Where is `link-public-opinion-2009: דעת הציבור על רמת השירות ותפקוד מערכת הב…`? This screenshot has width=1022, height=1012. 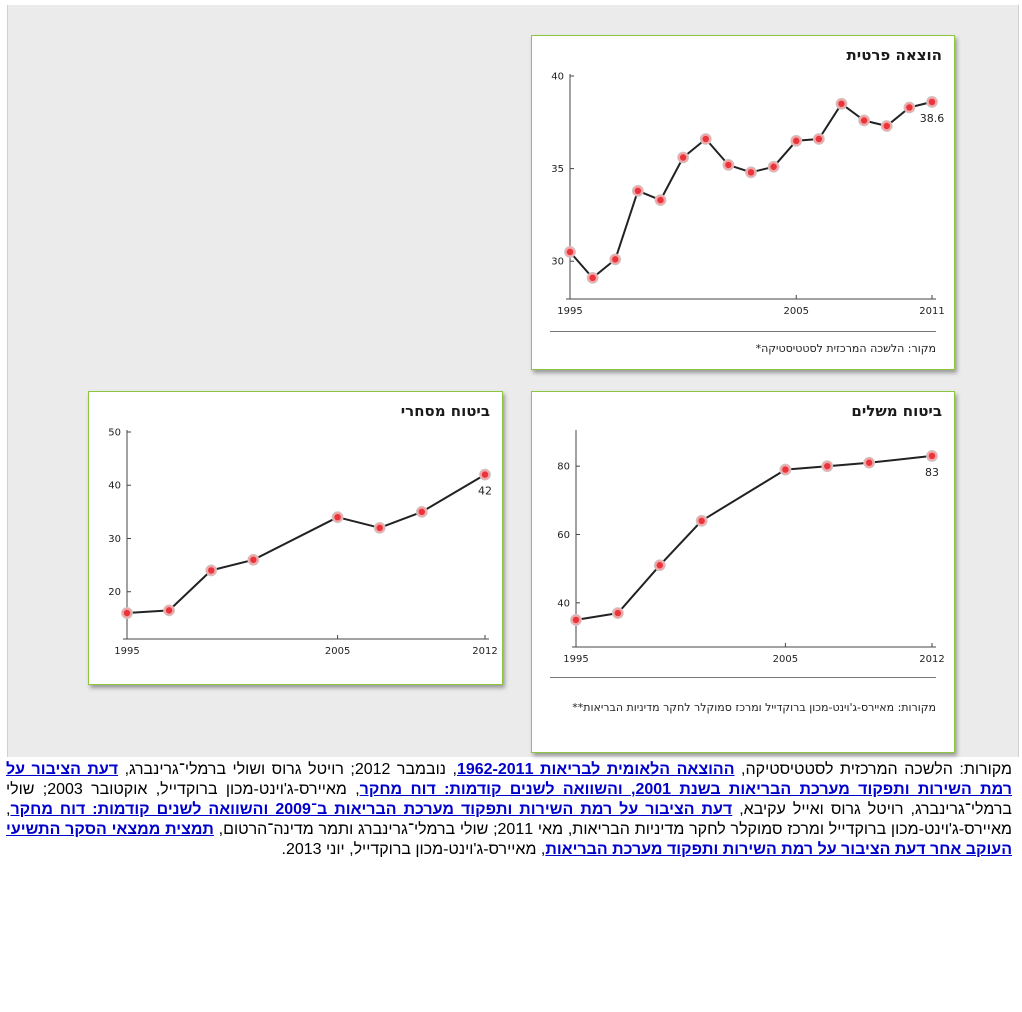 link-public-opinion-2009: דעת הציבור על רמת השירות ותפקוד מערכת הב… is located at coordinates (371, 809).